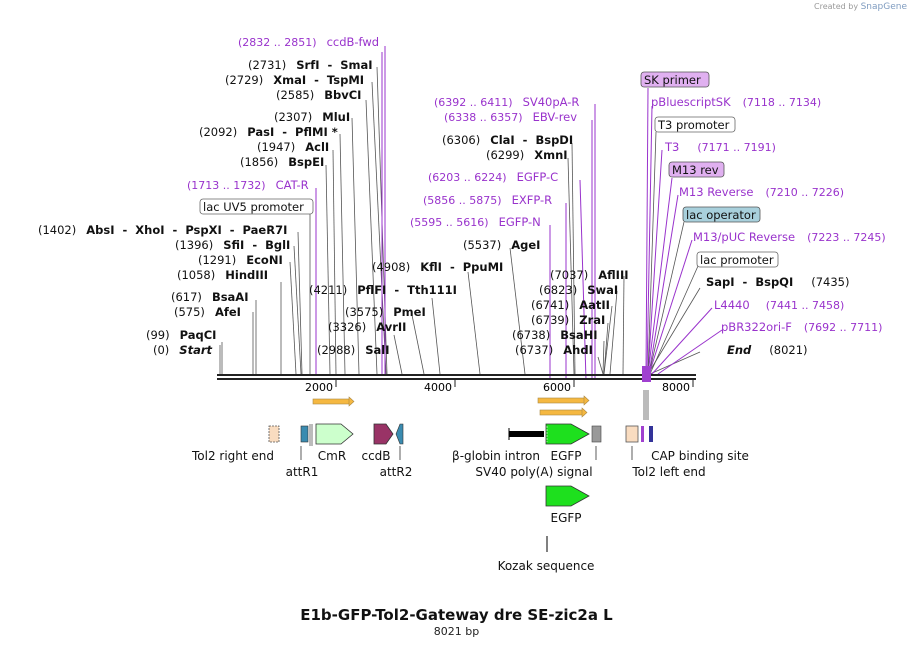 This screenshot has height=647, width=913. What do you see at coordinates (222, 275) in the screenshot?
I see `site-hindiii: (1058) HindIII` at bounding box center [222, 275].